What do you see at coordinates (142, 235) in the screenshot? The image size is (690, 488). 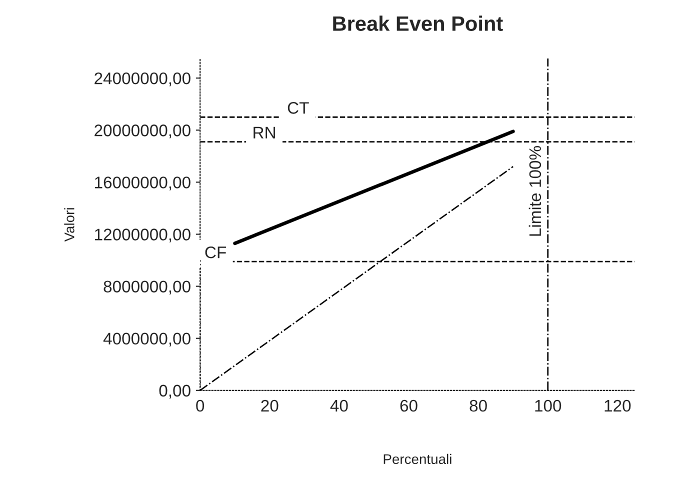 I see `y-tick-label: 12000000,00` at bounding box center [142, 235].